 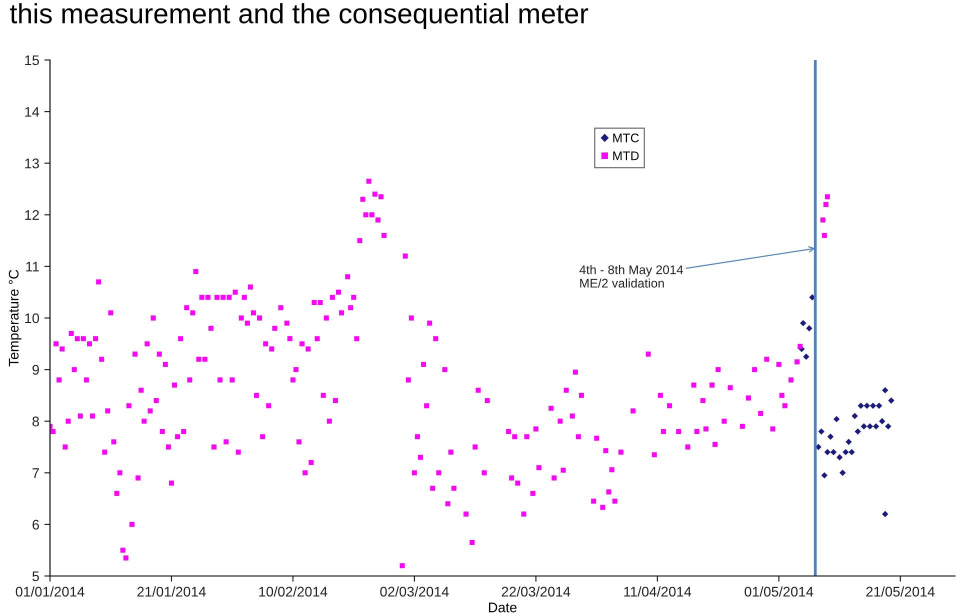 I want to click on y-tick-label: 10, so click(x=32, y=318).